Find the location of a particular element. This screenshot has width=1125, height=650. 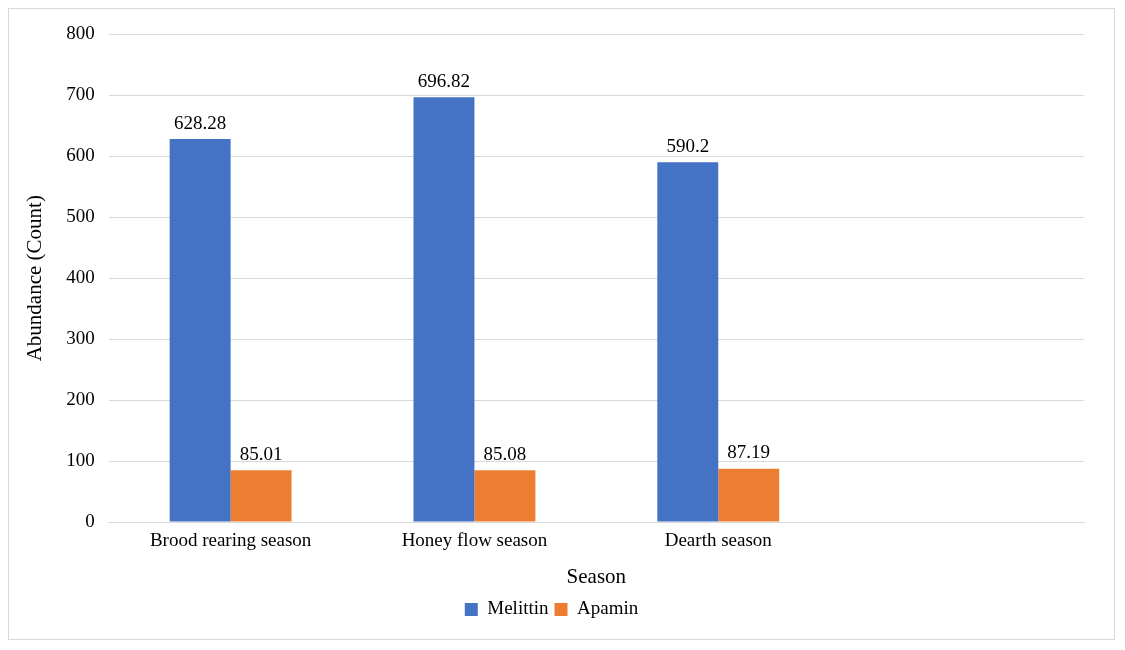

data-label: 87.19 is located at coordinates (749, 452).